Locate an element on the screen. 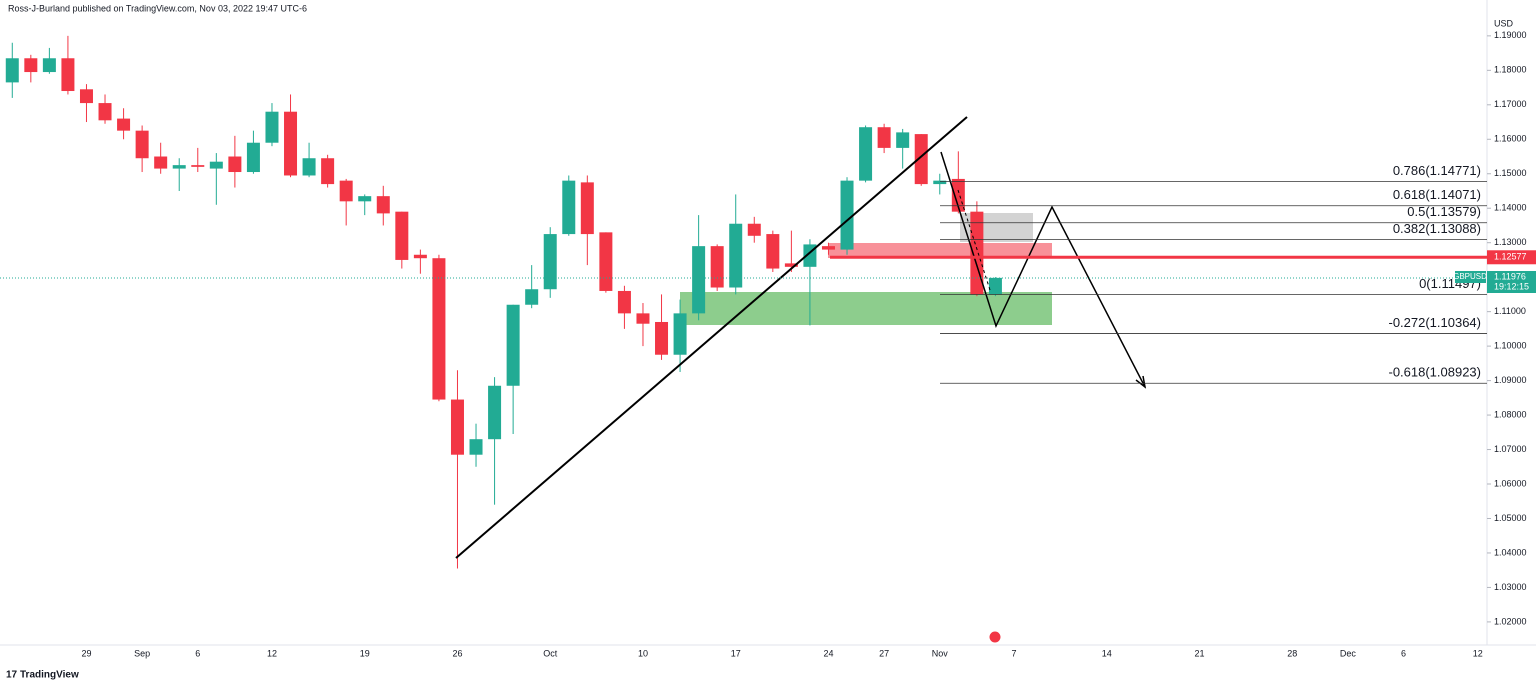 This screenshot has width=1536, height=685. last-price-label: 1.11976 is located at coordinates (1510, 276).